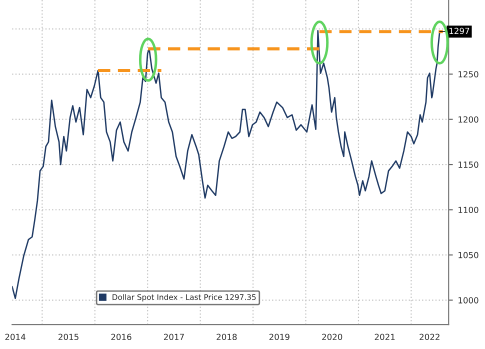  Describe the element at coordinates (430, 337) in the screenshot. I see `x-tick-label: 2022` at that location.